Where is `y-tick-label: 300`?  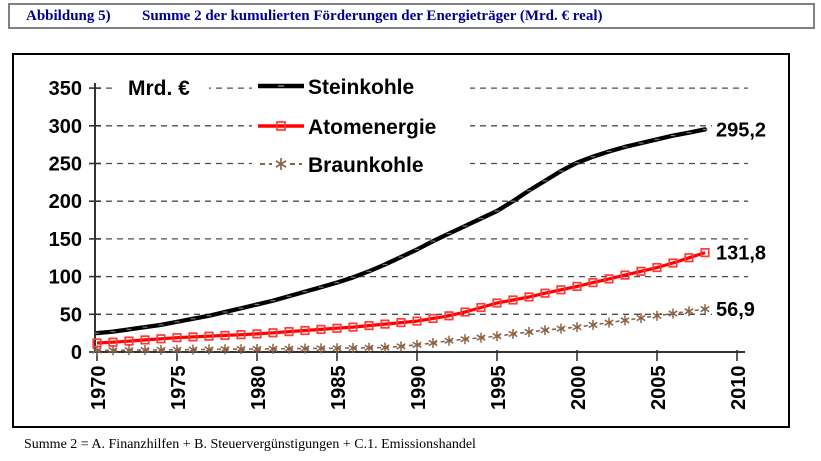
y-tick-label: 300 is located at coordinates (65, 127).